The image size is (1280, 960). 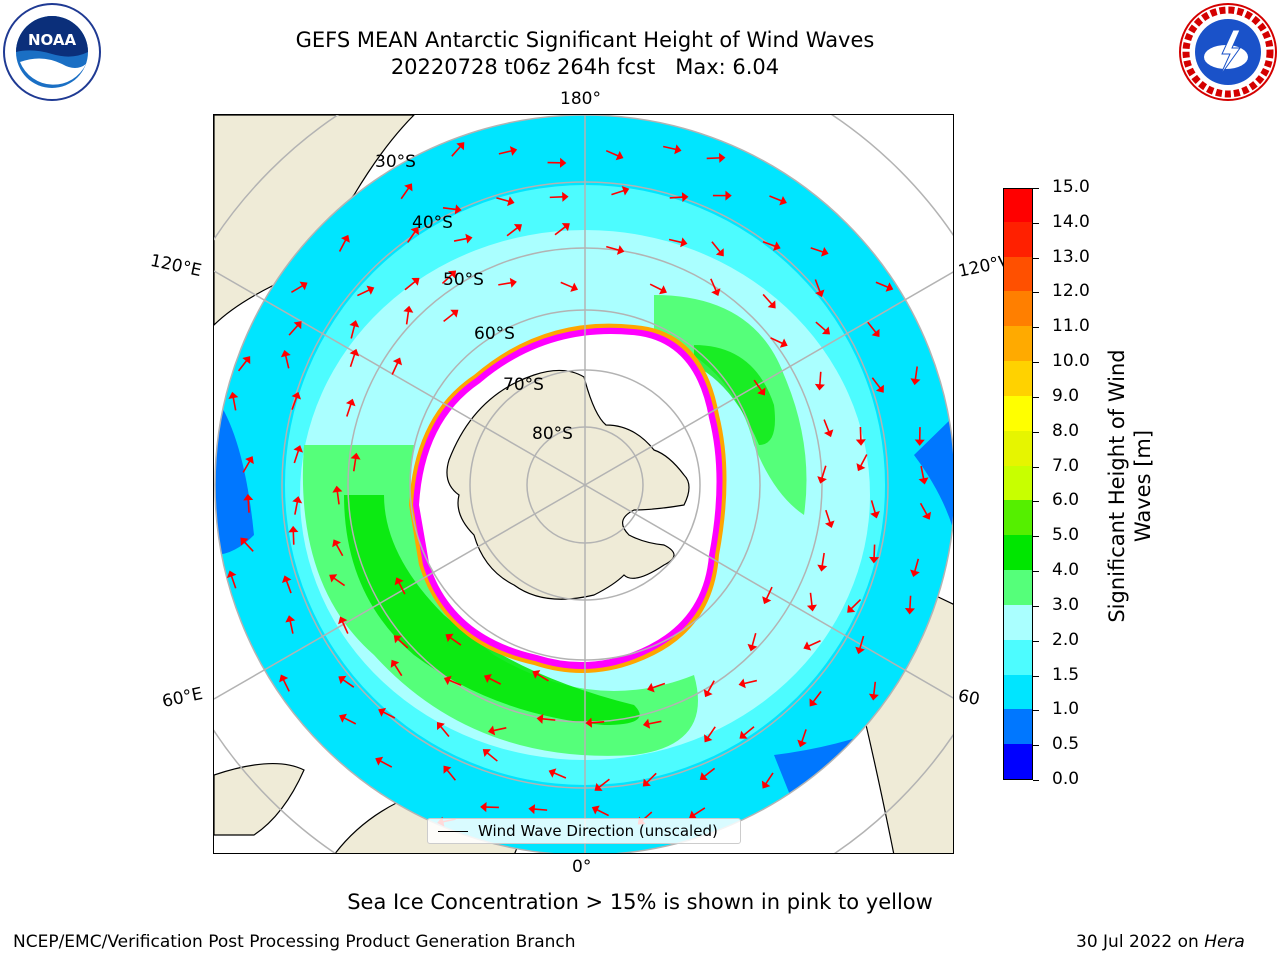 What do you see at coordinates (1071, 291) in the screenshot?
I see `colorbar-tick-label: 12.0` at bounding box center [1071, 291].